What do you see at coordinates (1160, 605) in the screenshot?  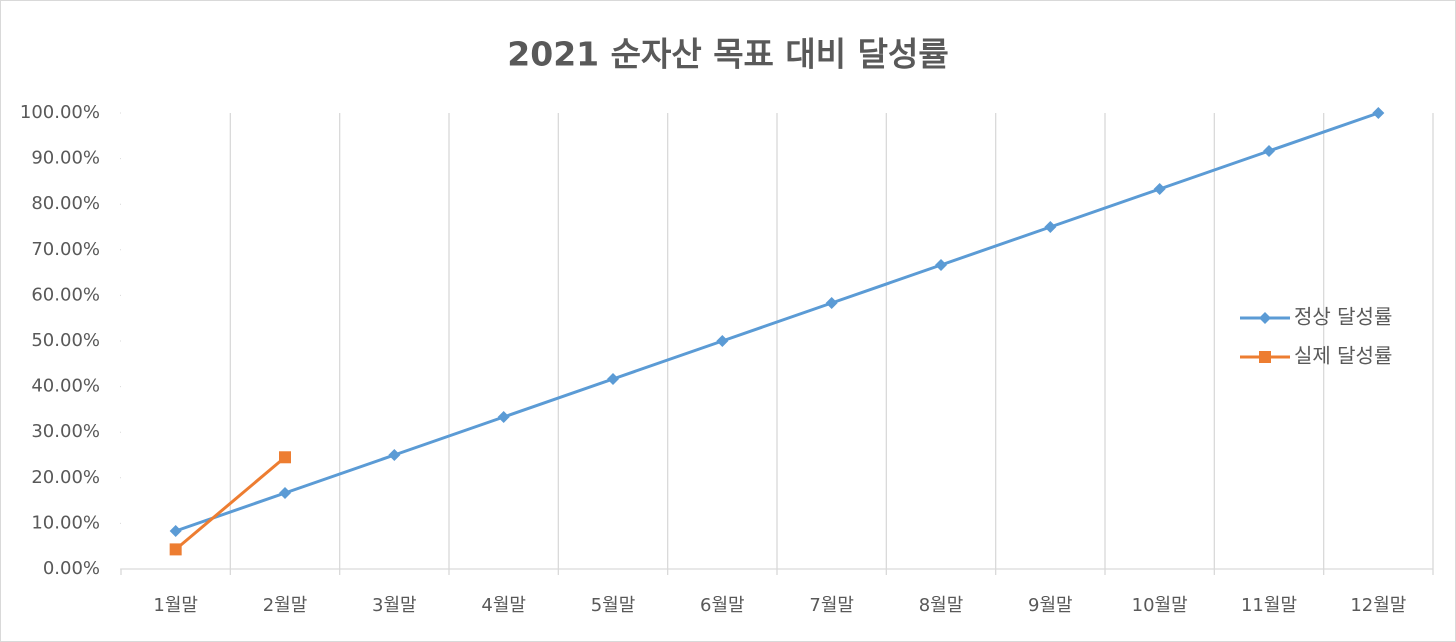 I see `x-tick-label: 10월말` at bounding box center [1160, 605].